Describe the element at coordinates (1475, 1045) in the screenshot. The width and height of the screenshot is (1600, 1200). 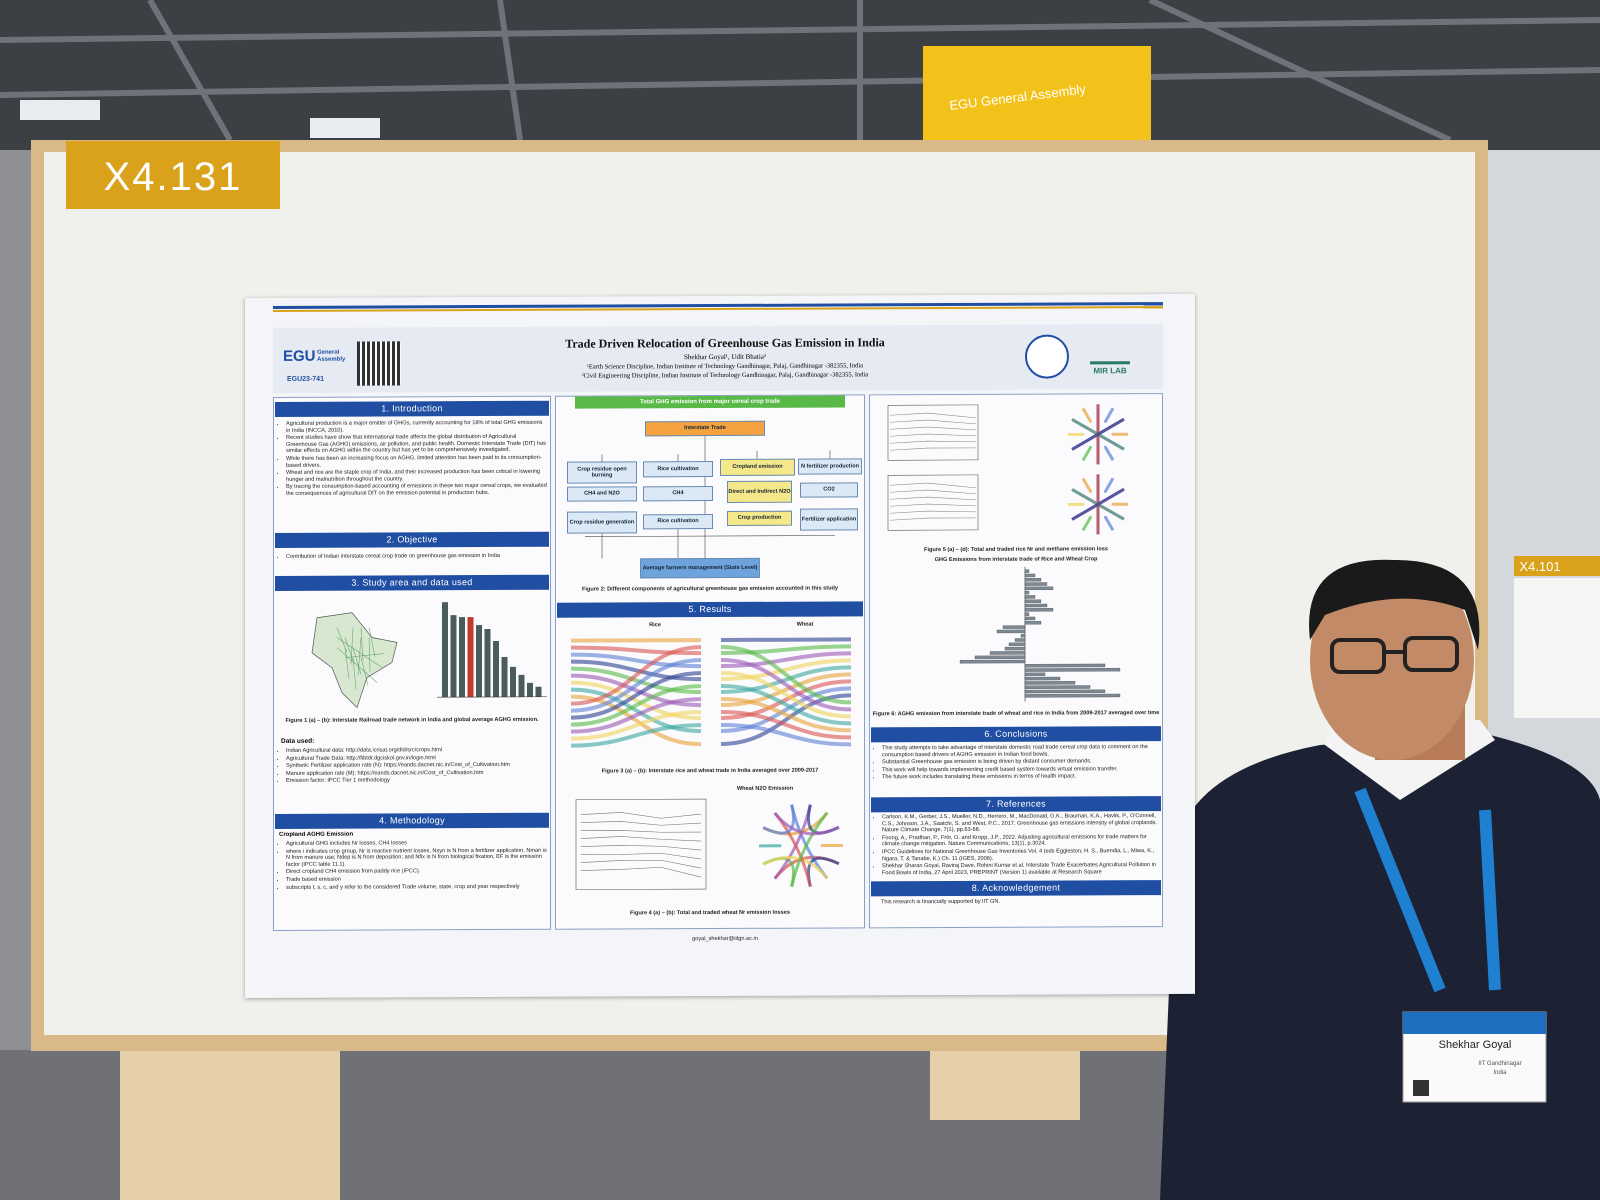
I see `badge-name: Shekhar Goyal` at that location.